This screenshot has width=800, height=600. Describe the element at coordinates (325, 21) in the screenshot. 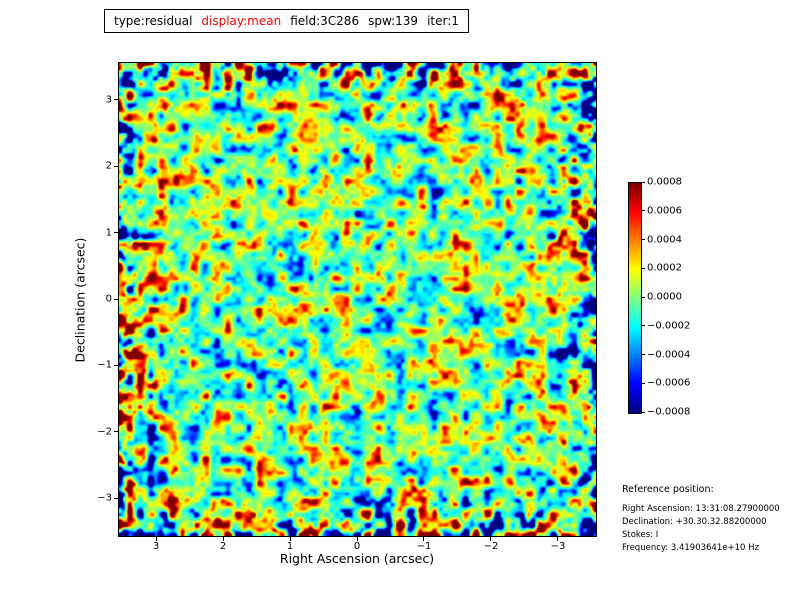

I see `title-field: field:3C286` at that location.